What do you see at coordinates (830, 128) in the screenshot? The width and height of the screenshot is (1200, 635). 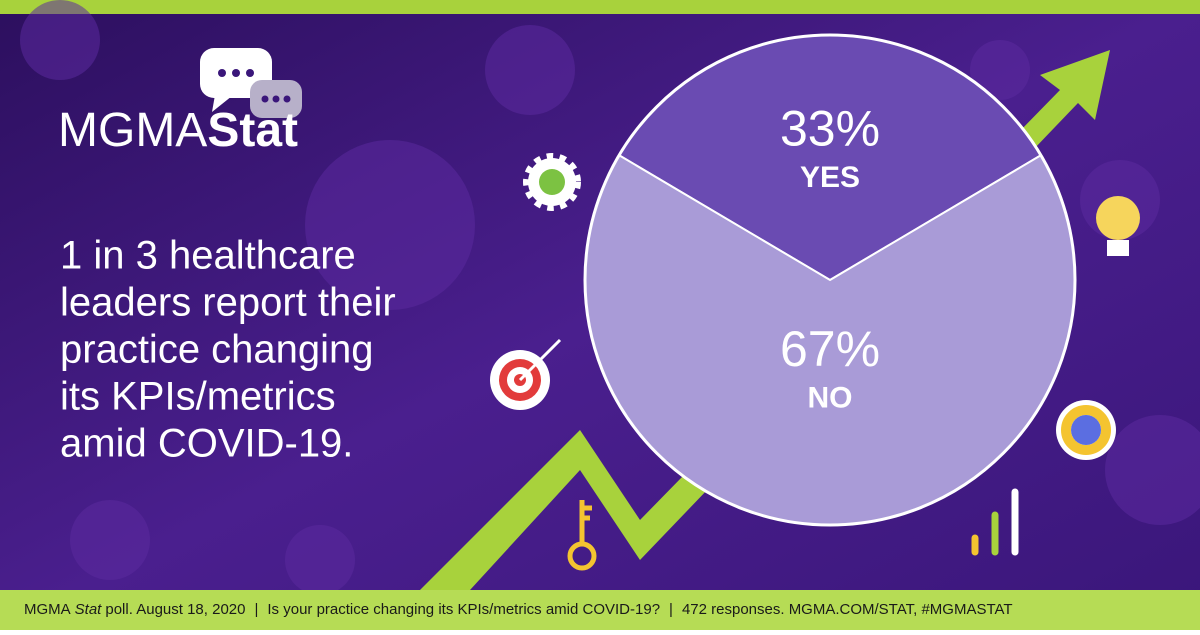 I see `value-label: 33%` at bounding box center [830, 128].